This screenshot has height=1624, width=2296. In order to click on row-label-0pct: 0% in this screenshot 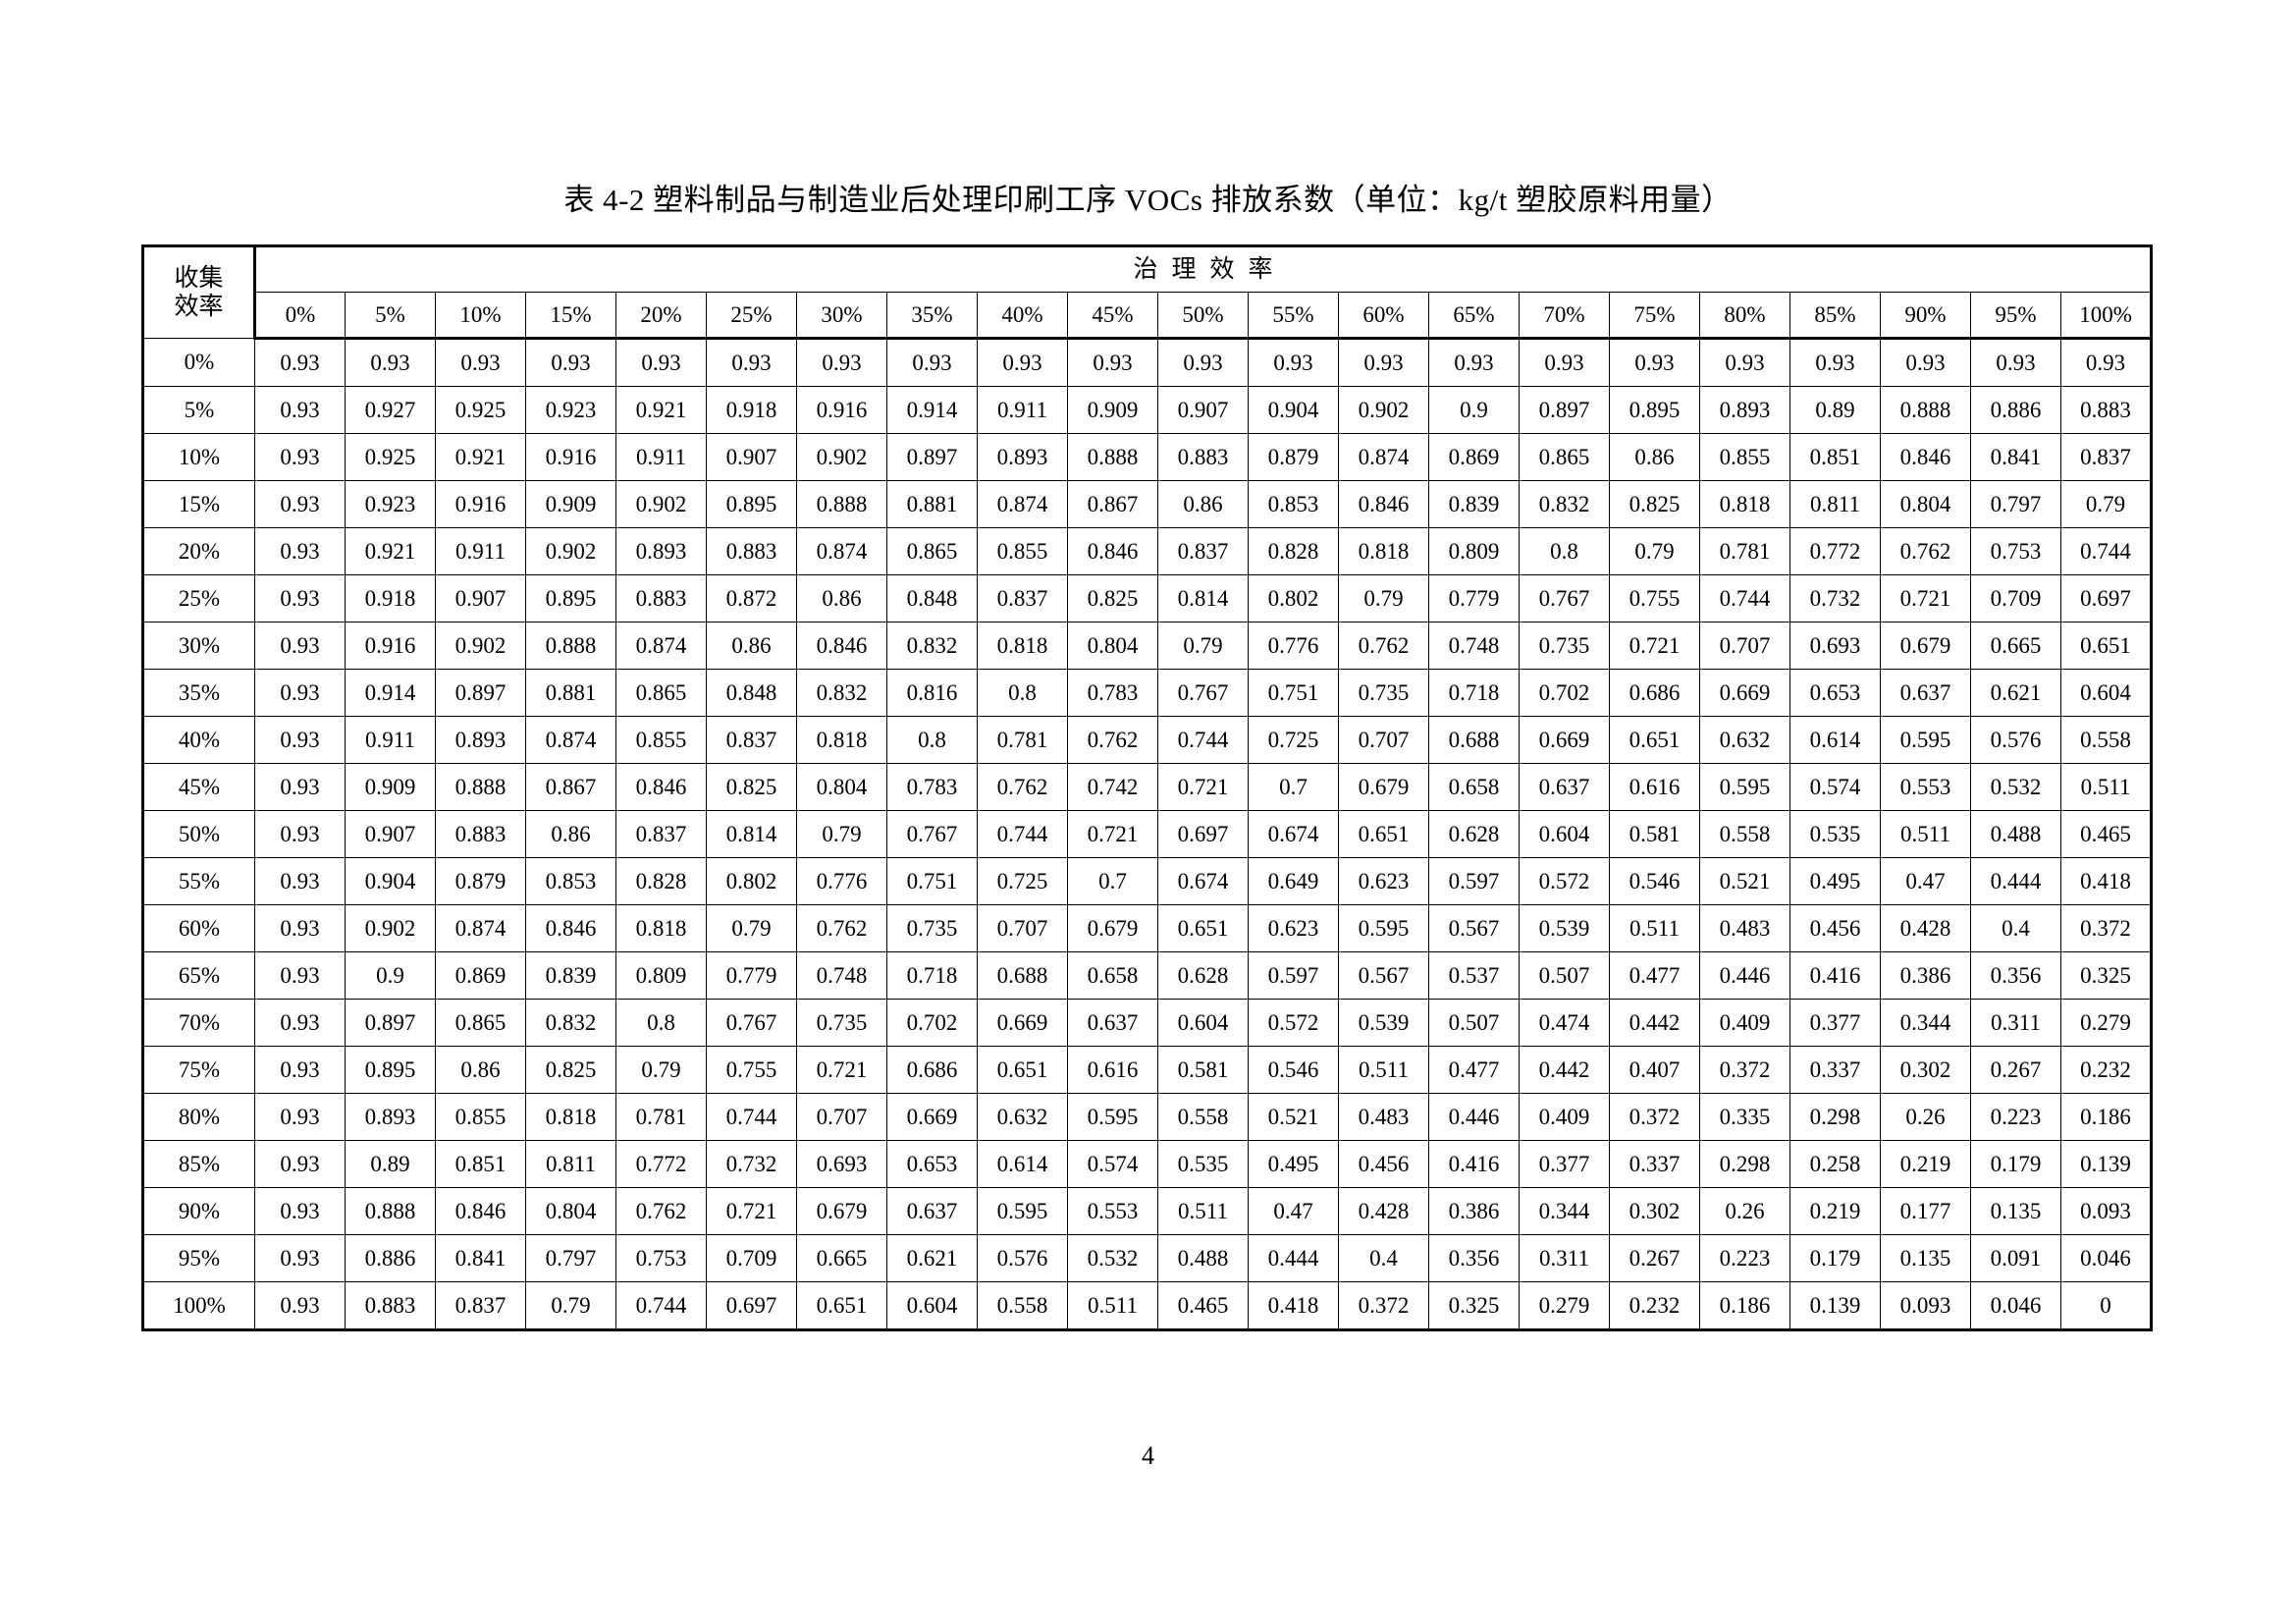, I will do `click(198, 362)`.